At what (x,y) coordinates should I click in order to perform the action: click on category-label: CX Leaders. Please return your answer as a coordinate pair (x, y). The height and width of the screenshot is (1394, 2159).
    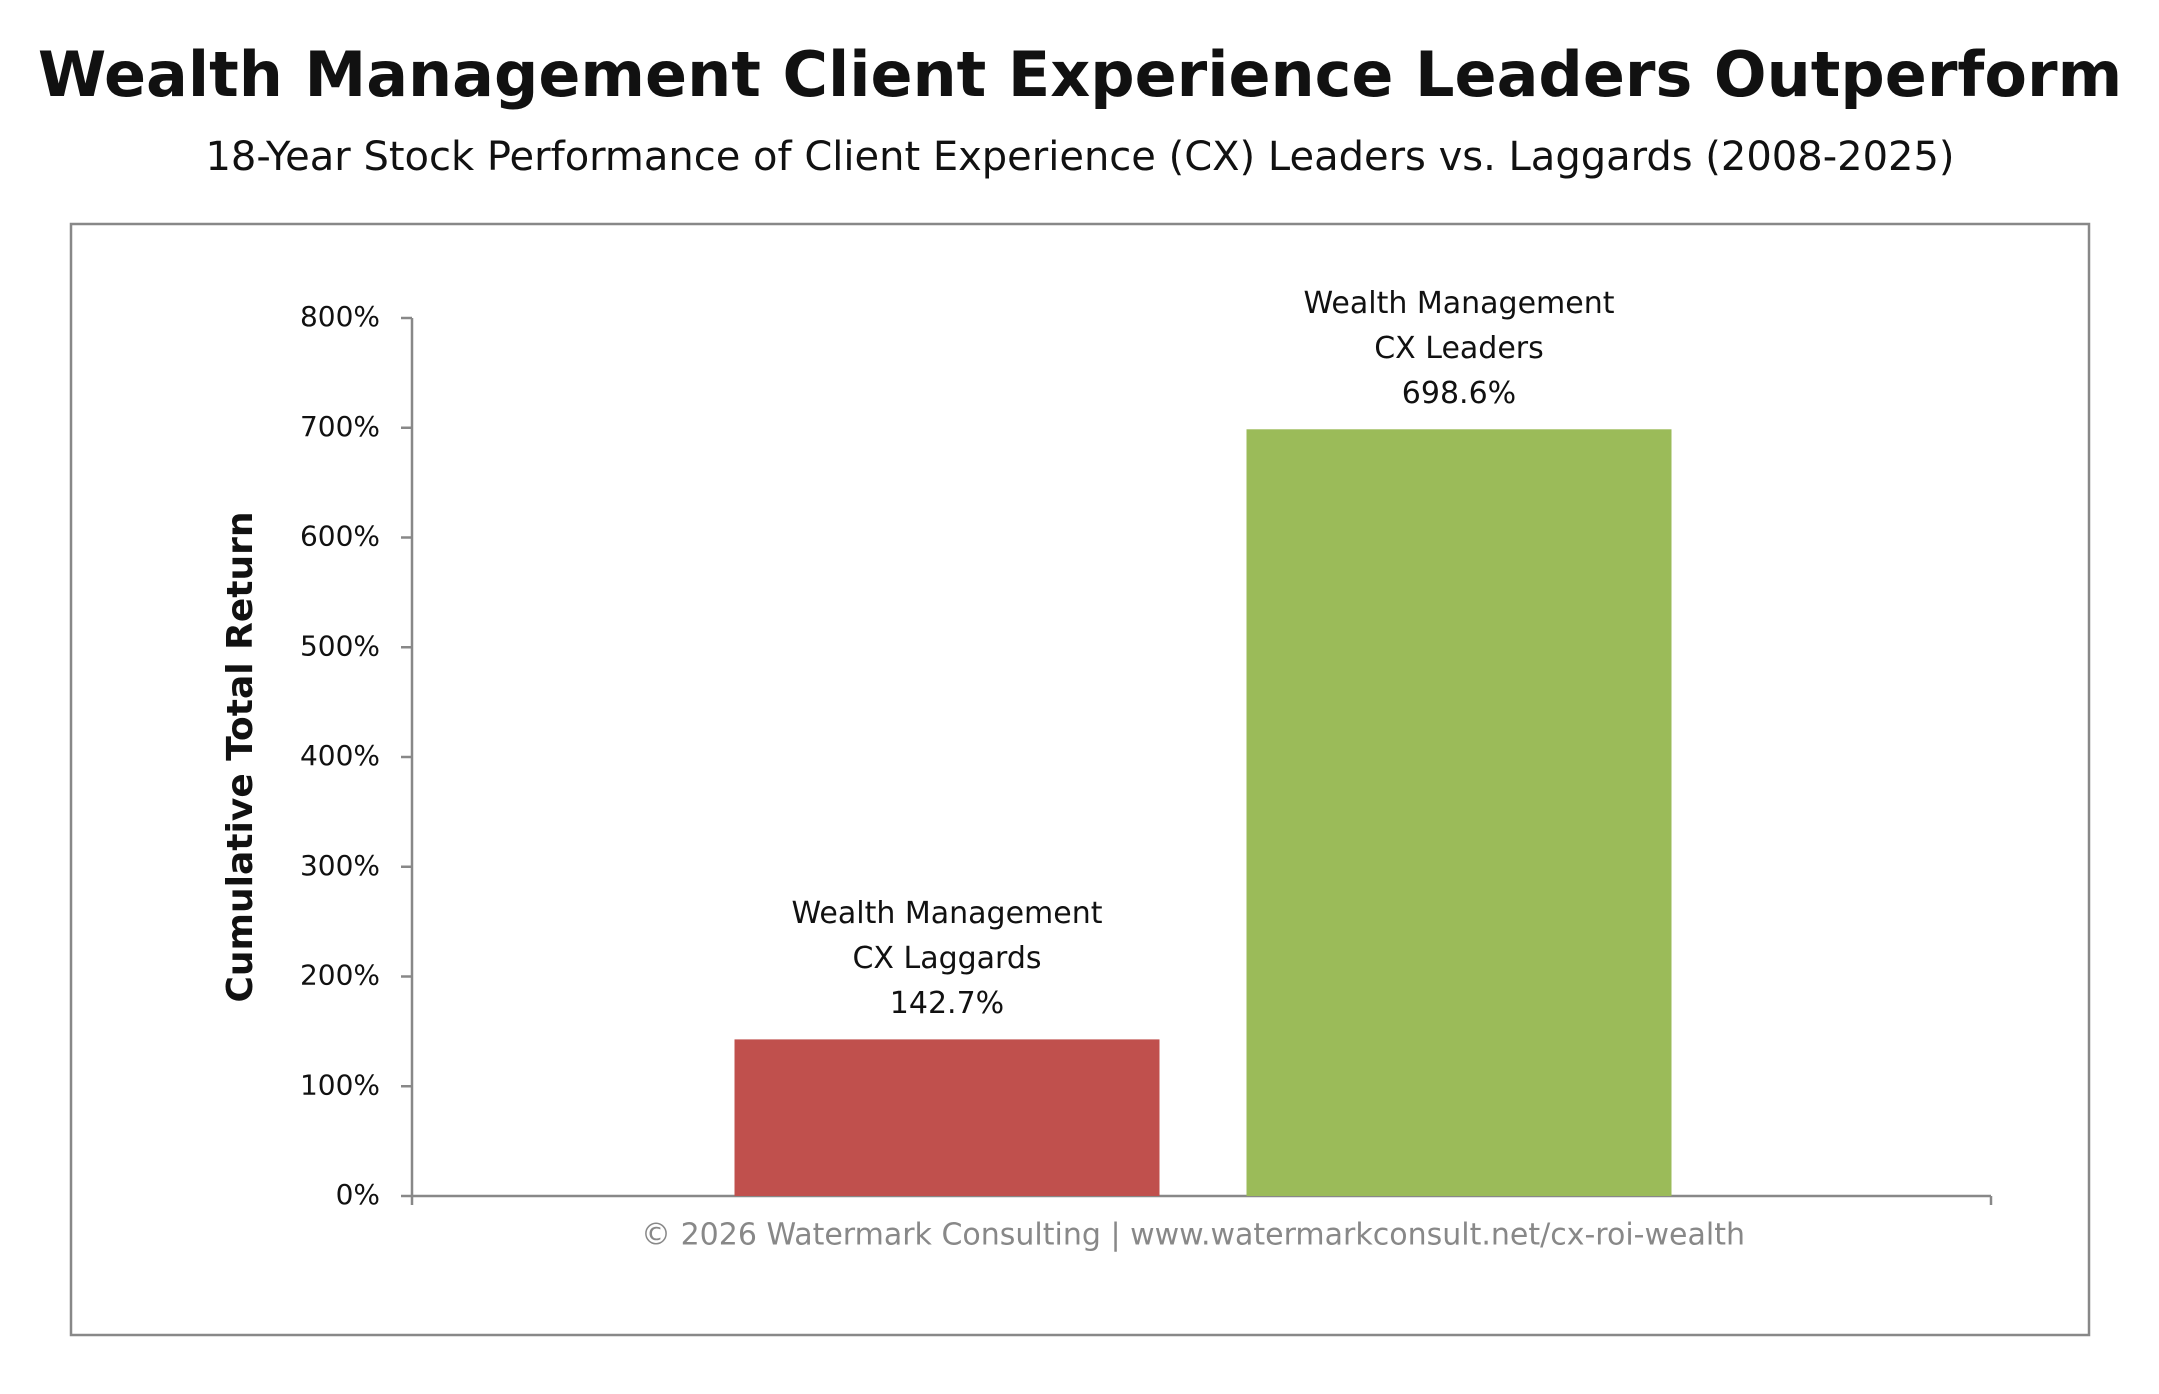
    Looking at the image, I should click on (1459, 348).